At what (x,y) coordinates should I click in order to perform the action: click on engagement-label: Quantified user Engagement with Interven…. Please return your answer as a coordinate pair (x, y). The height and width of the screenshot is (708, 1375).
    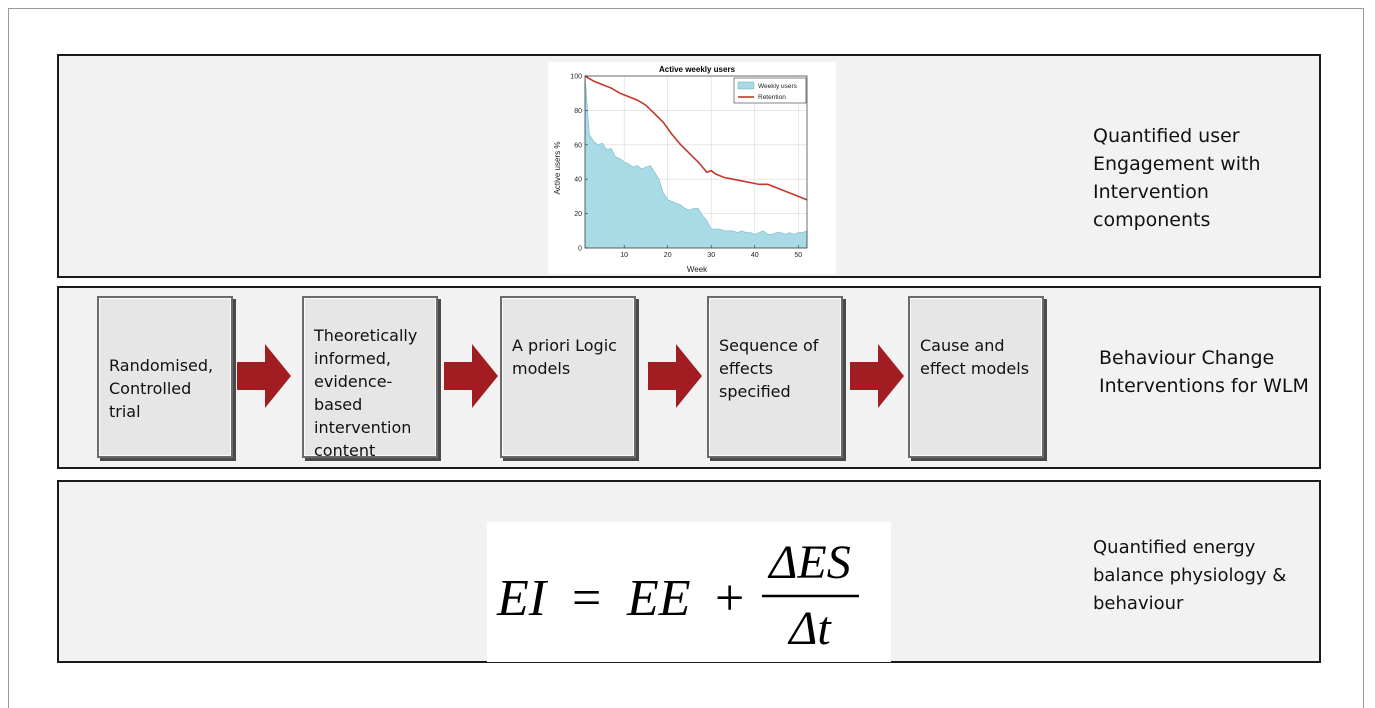
    Looking at the image, I should click on (1177, 178).